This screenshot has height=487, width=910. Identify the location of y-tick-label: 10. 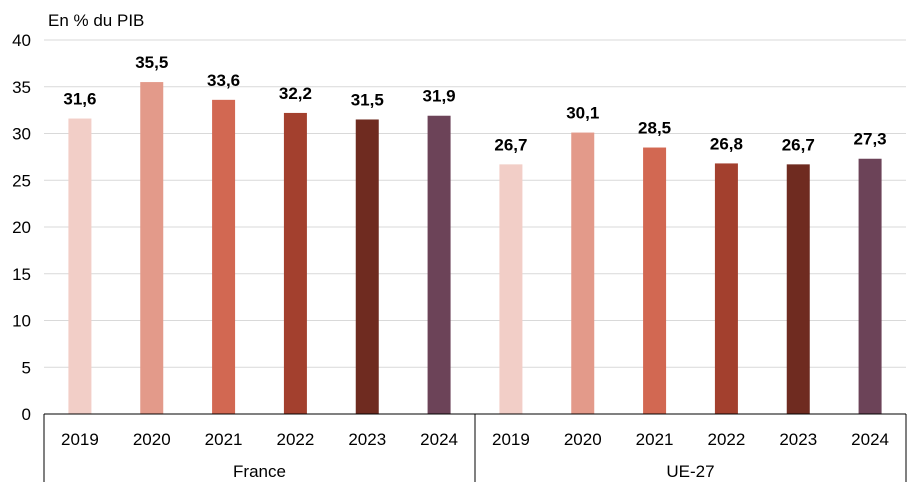
(21, 321).